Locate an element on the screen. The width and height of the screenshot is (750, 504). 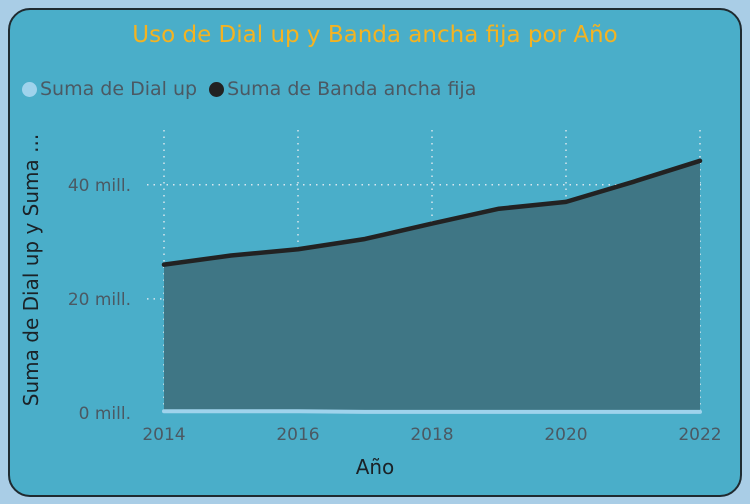
x-axis-title: Año is located at coordinates (375, 467).